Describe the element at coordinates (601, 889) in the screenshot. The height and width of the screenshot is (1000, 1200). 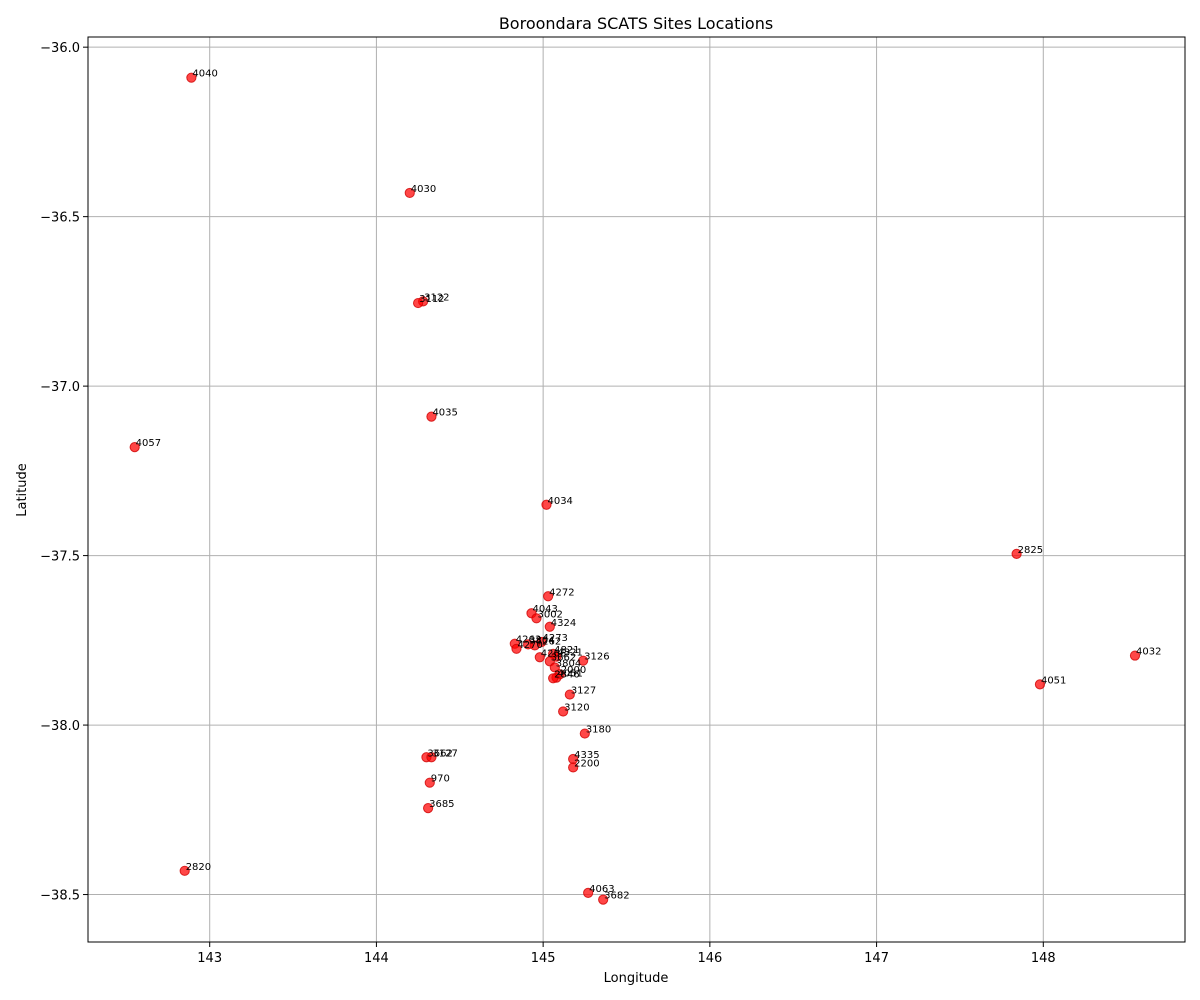
I see `data-point-label: 4063` at that location.